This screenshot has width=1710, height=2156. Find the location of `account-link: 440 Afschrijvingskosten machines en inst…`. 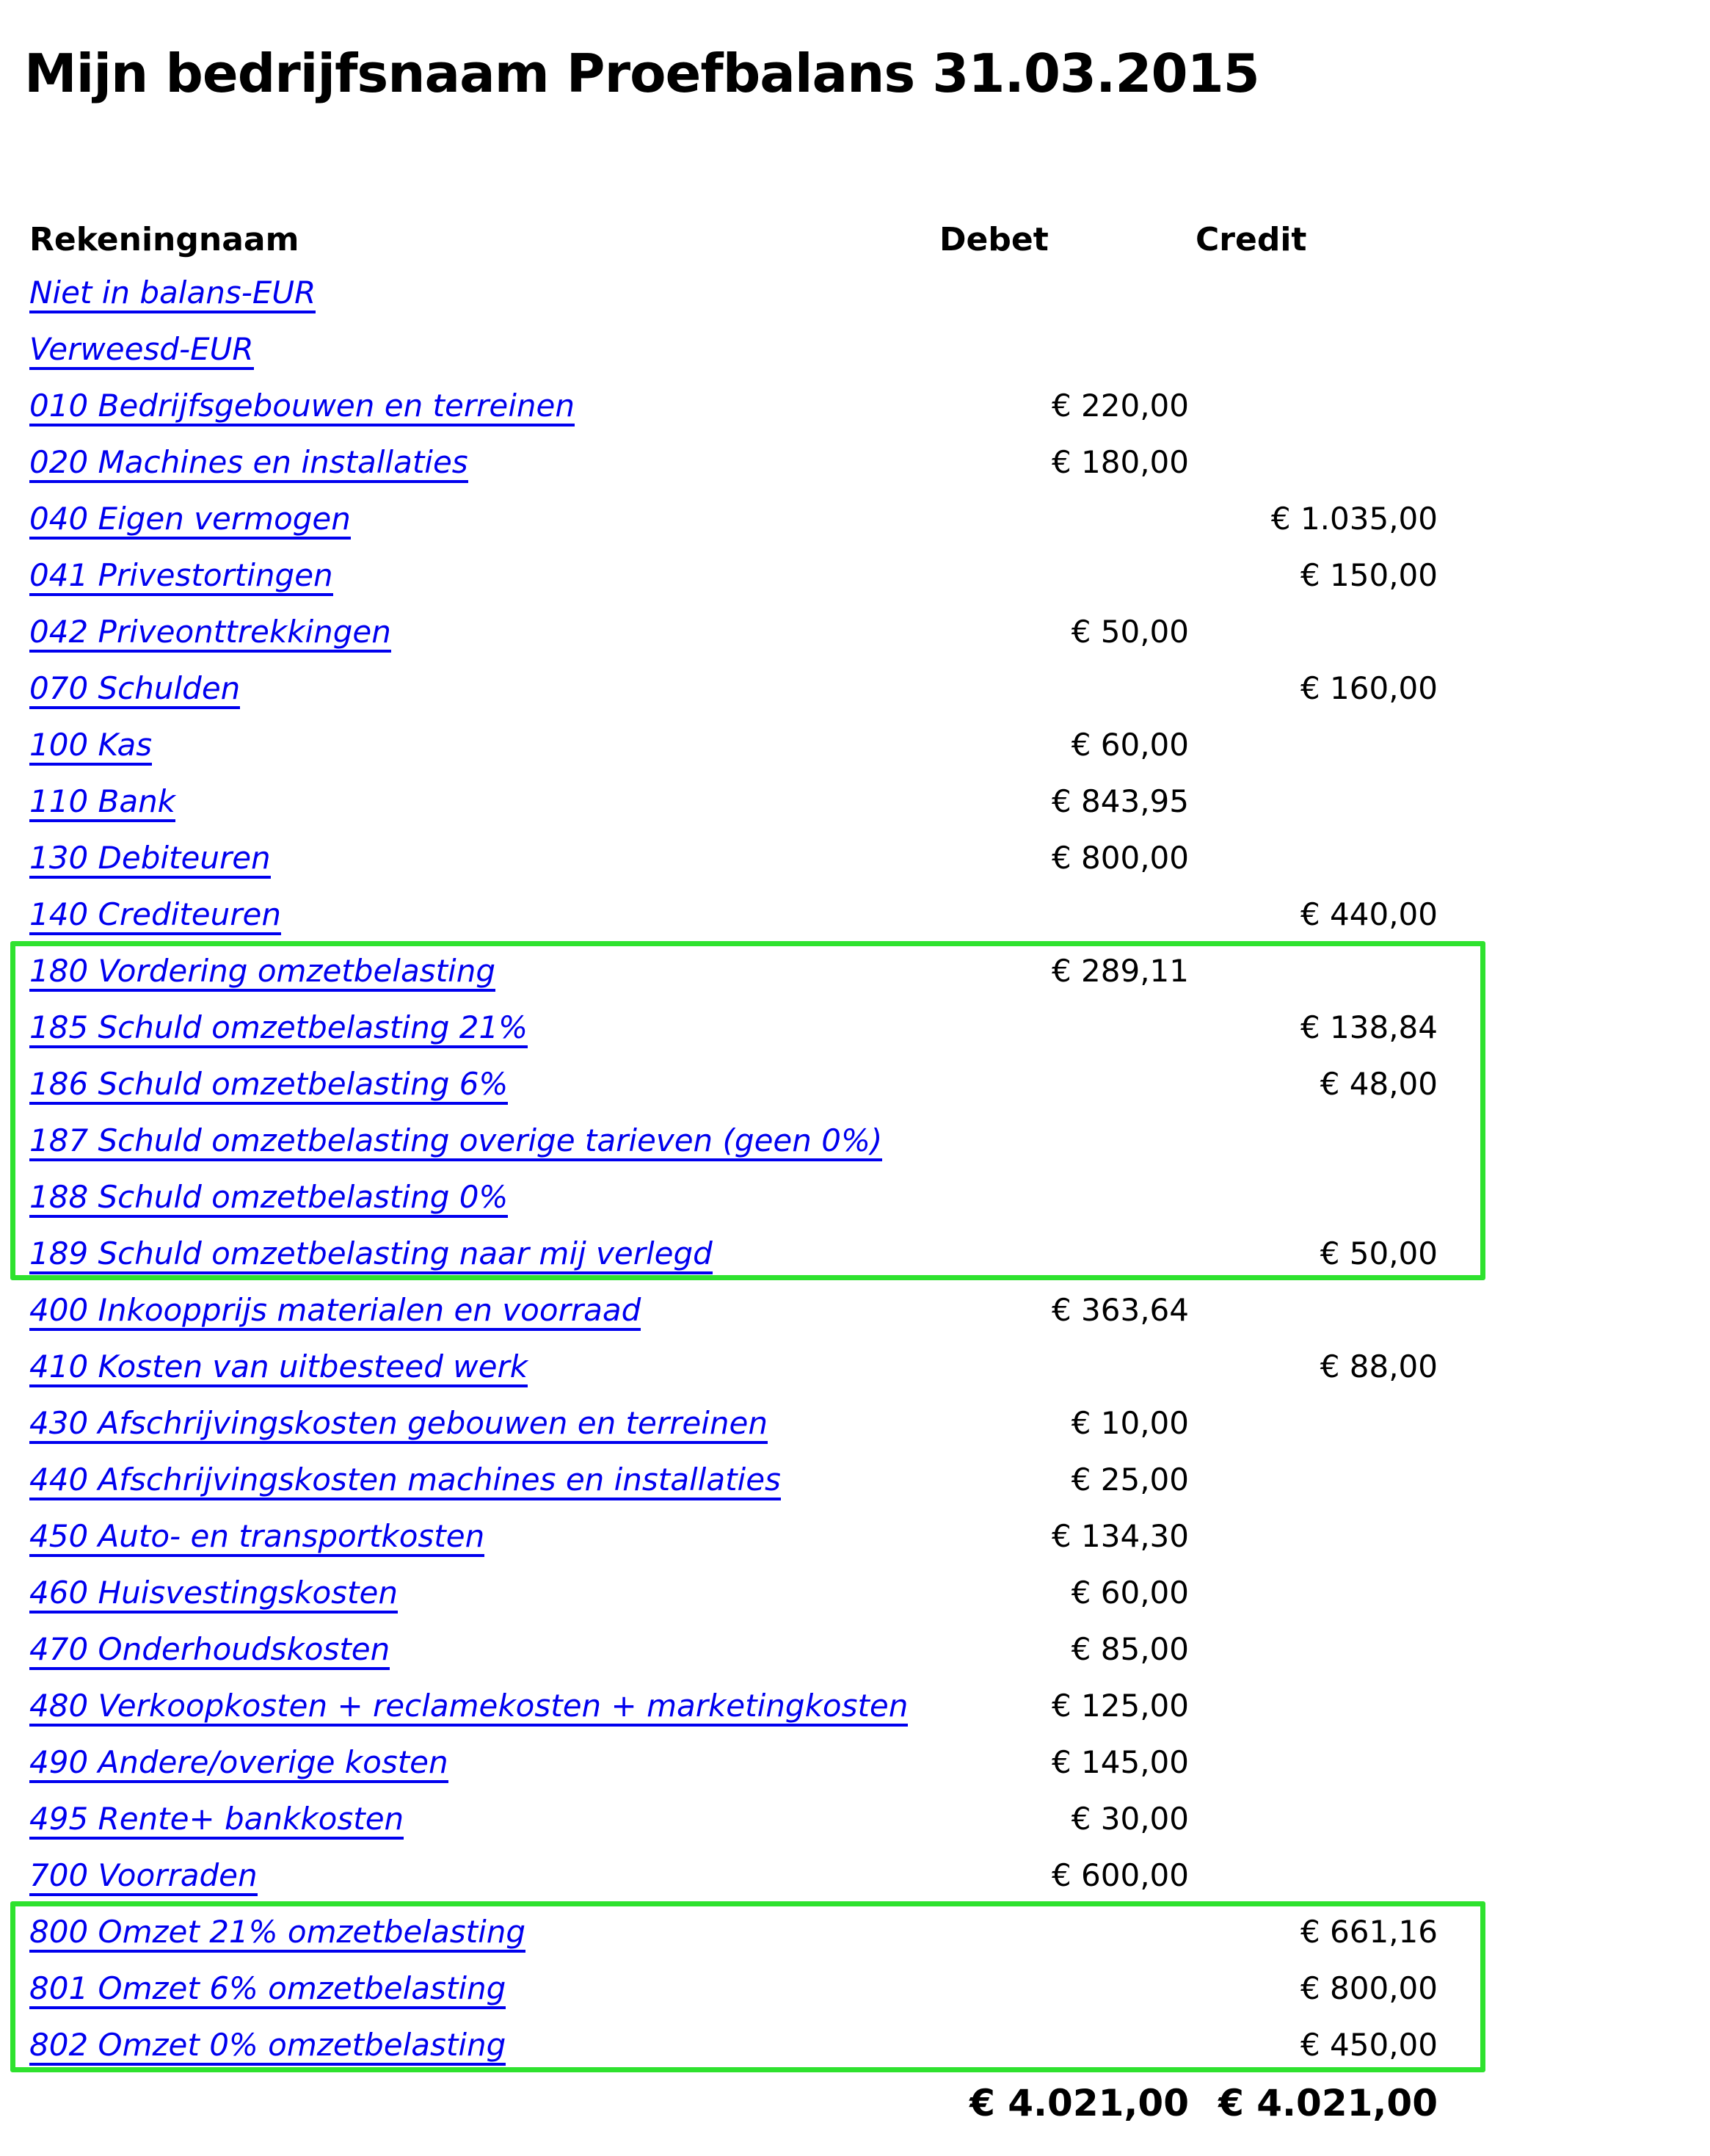

account-link: 440 Afschrijvingskosten machines en inst… is located at coordinates (405, 1482).